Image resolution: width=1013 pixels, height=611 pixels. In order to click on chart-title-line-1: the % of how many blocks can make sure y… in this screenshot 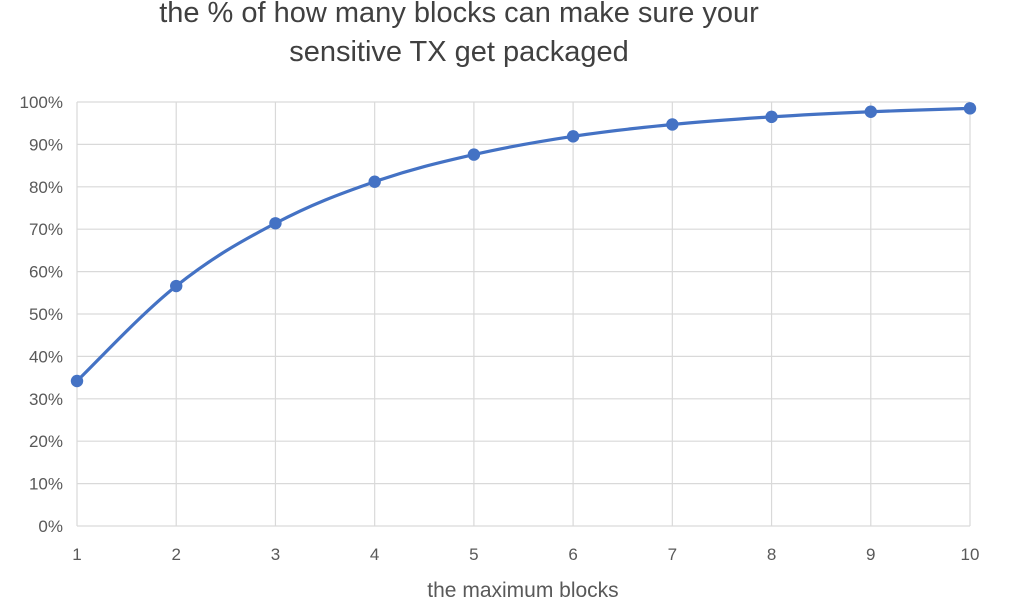, I will do `click(459, 14)`.